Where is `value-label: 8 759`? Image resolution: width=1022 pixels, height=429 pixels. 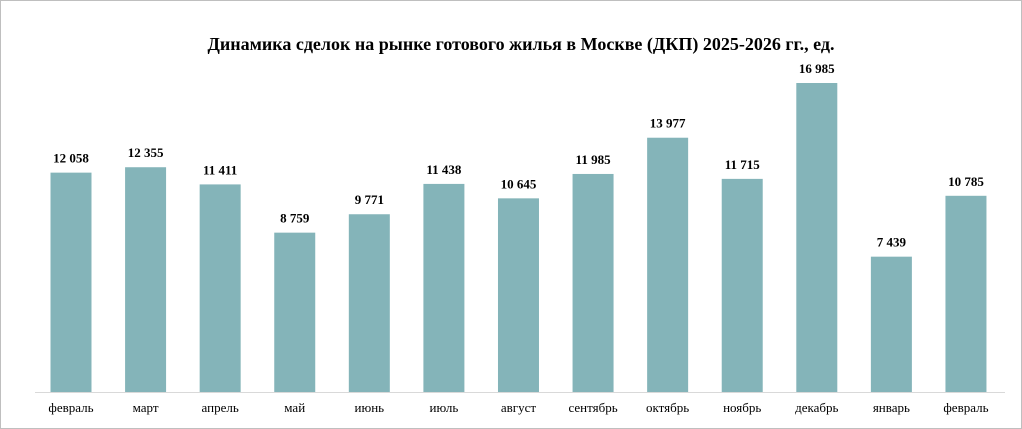
value-label: 8 759 is located at coordinates (295, 218).